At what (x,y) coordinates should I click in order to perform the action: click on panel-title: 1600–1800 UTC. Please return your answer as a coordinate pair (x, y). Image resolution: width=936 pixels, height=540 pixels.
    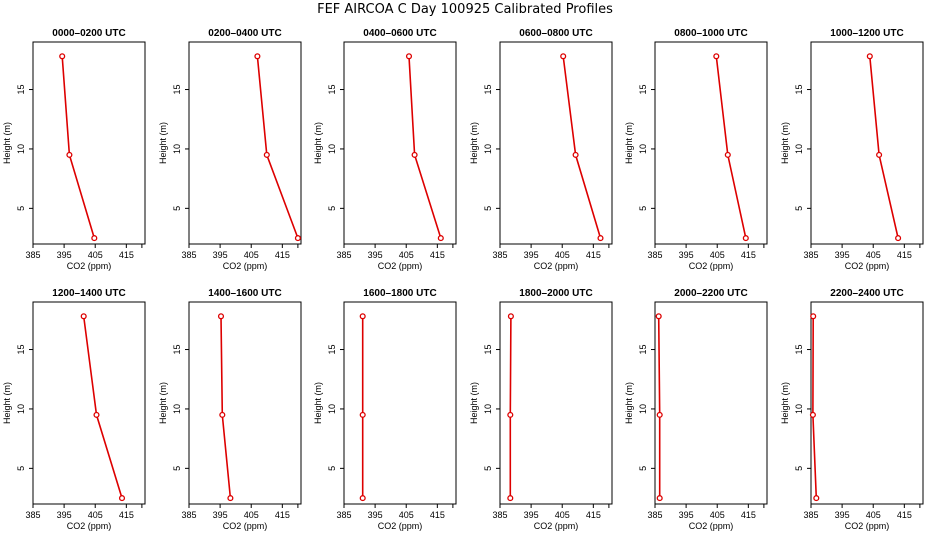
    Looking at the image, I should click on (399, 293).